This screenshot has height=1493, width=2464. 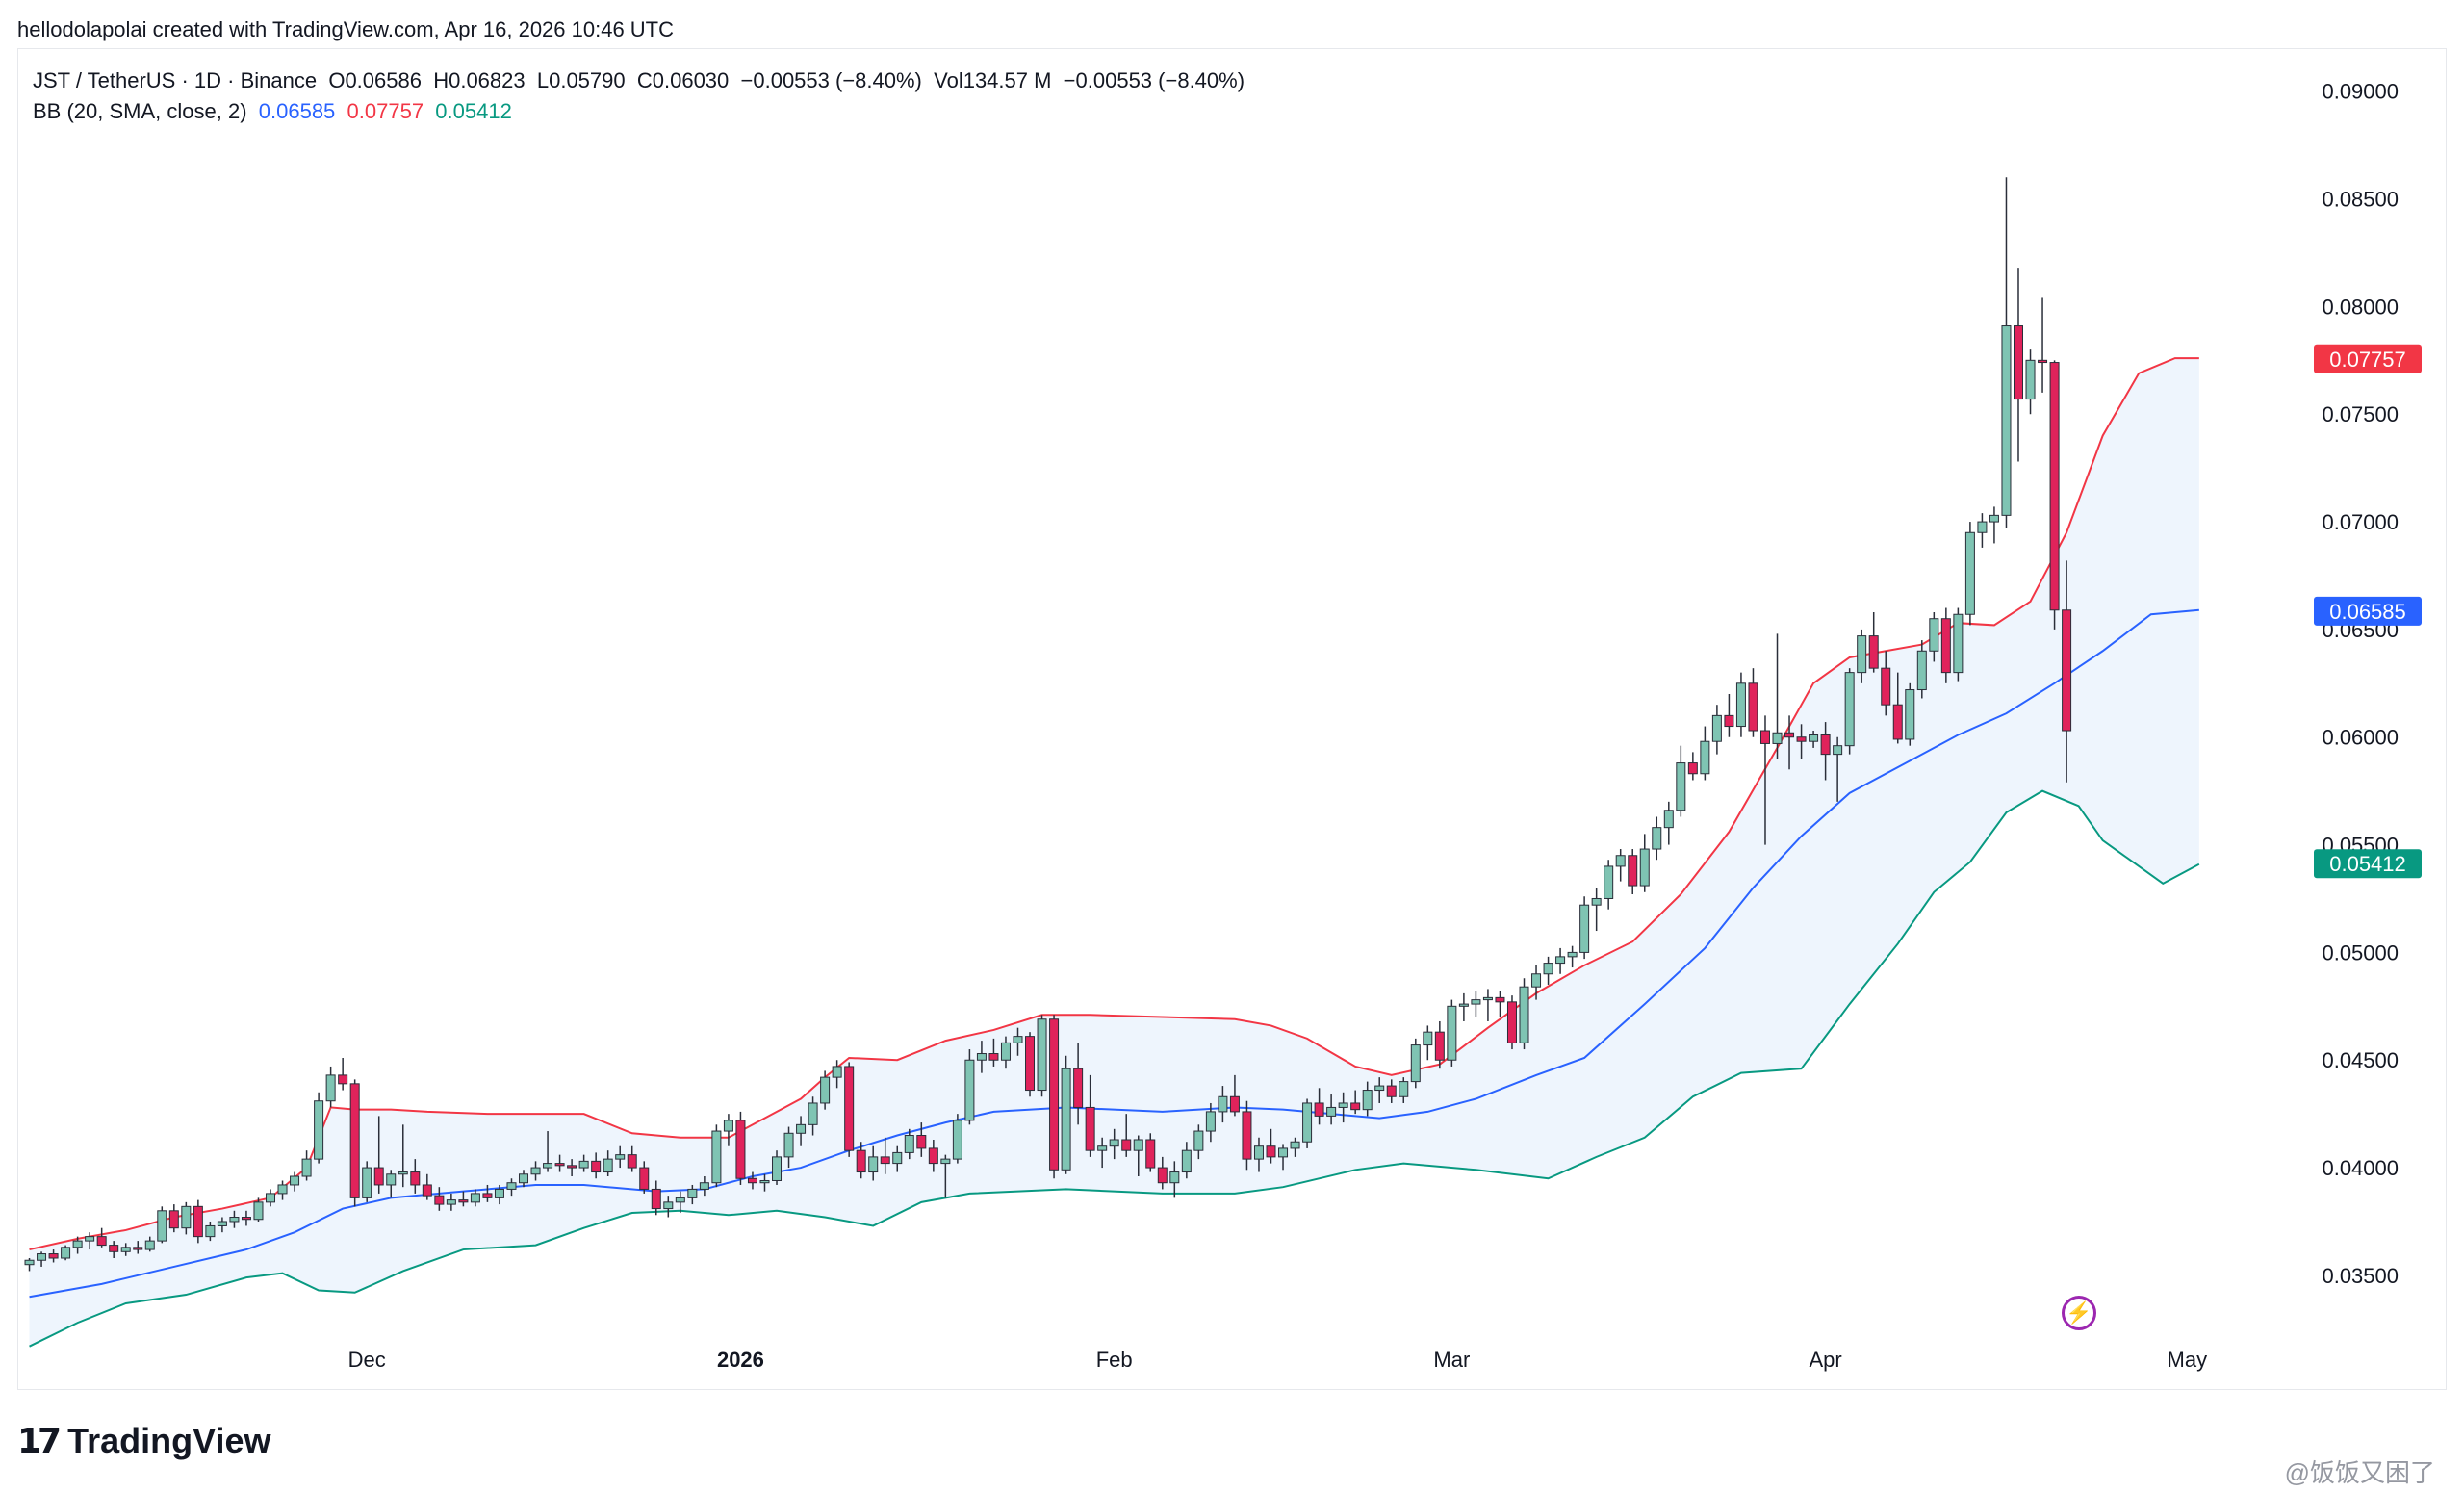 What do you see at coordinates (740, 1360) in the screenshot?
I see `time-tick-label: 2026` at bounding box center [740, 1360].